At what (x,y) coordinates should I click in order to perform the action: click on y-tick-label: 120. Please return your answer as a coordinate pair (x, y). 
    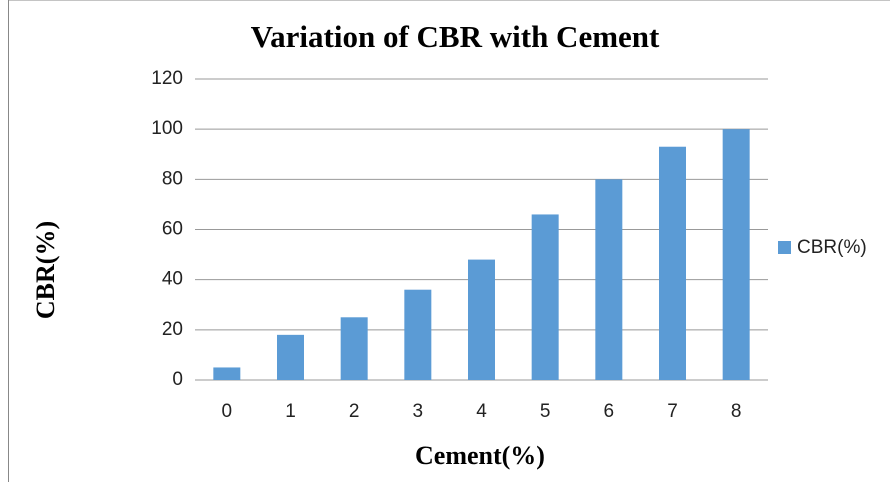
    Looking at the image, I should click on (167, 78).